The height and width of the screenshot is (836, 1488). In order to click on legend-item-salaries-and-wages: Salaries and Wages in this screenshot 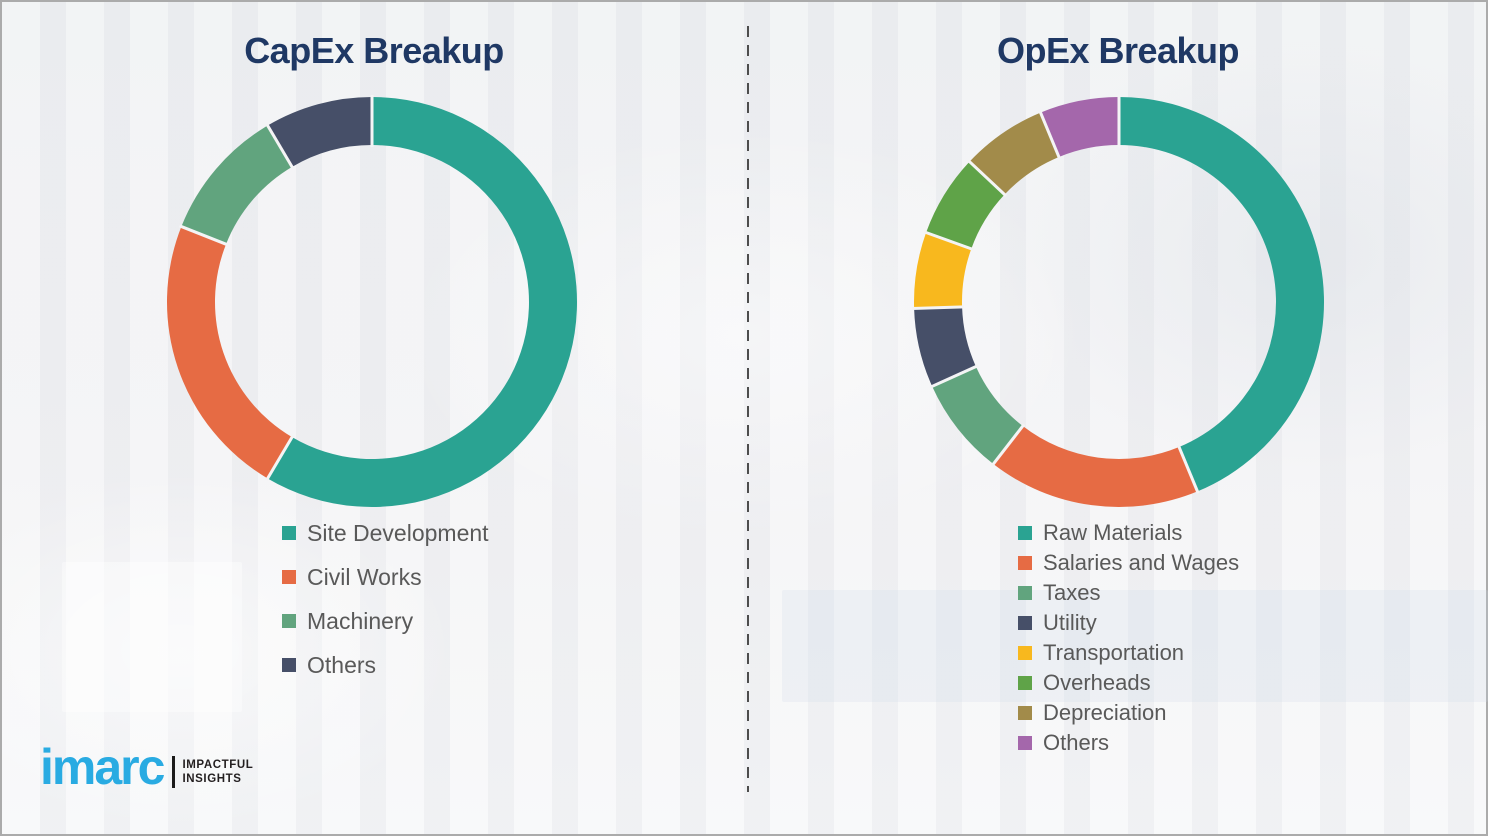, I will do `click(1128, 563)`.